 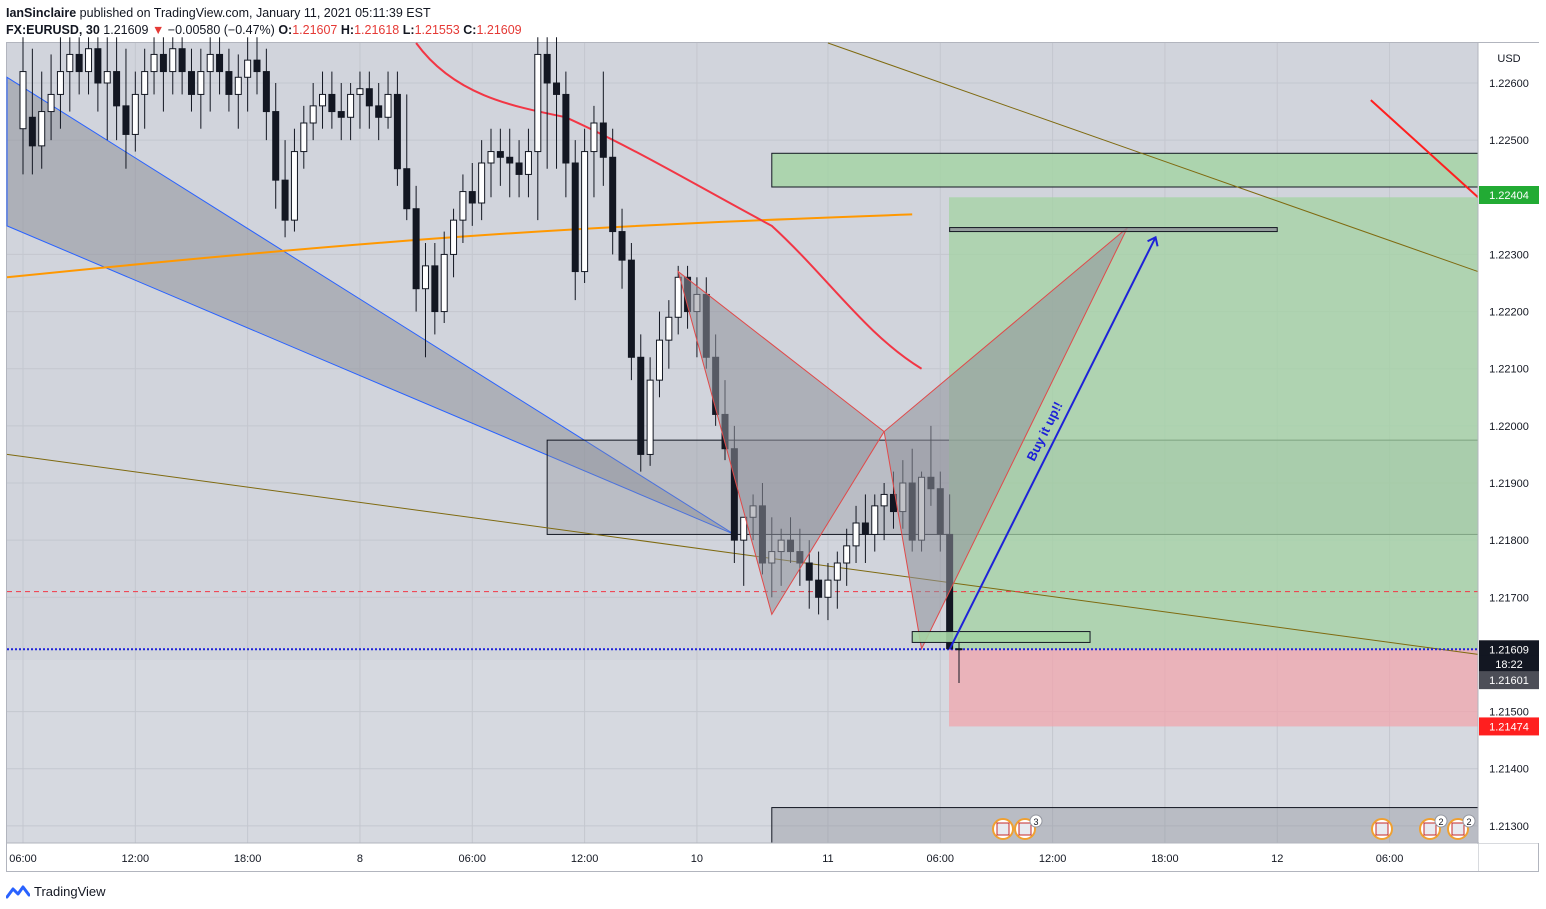 I want to click on event-count-label: 3, so click(x=1035, y=822).